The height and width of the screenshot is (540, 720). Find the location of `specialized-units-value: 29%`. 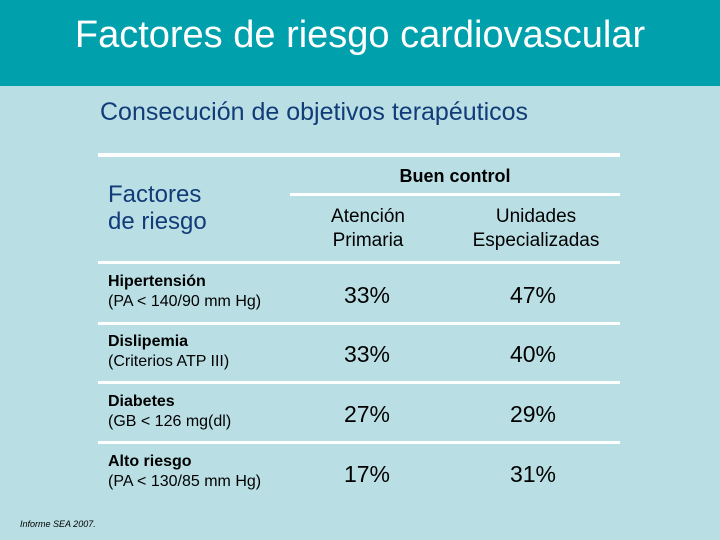

specialized-units-value: 29% is located at coordinates (533, 414).